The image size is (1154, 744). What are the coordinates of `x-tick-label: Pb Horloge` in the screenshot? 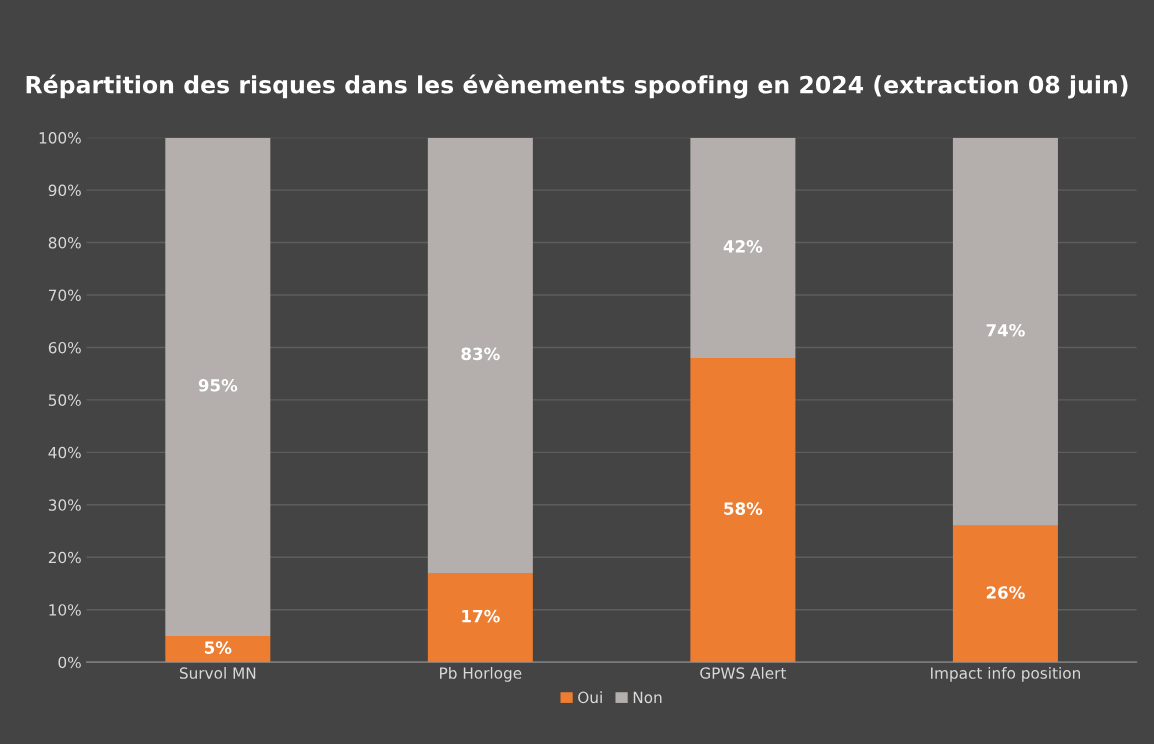 It's located at (481, 674).